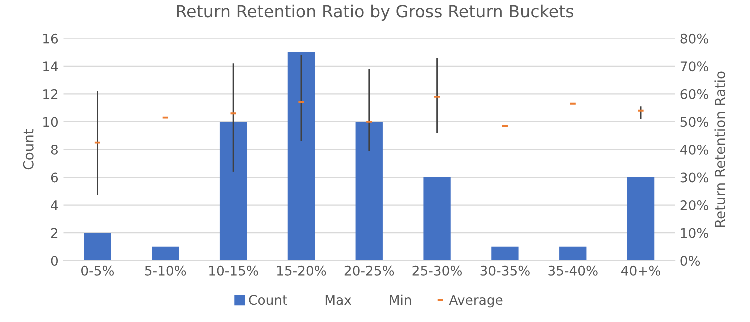 The height and width of the screenshot is (322, 750). I want to click on legend-label: Count, so click(268, 300).